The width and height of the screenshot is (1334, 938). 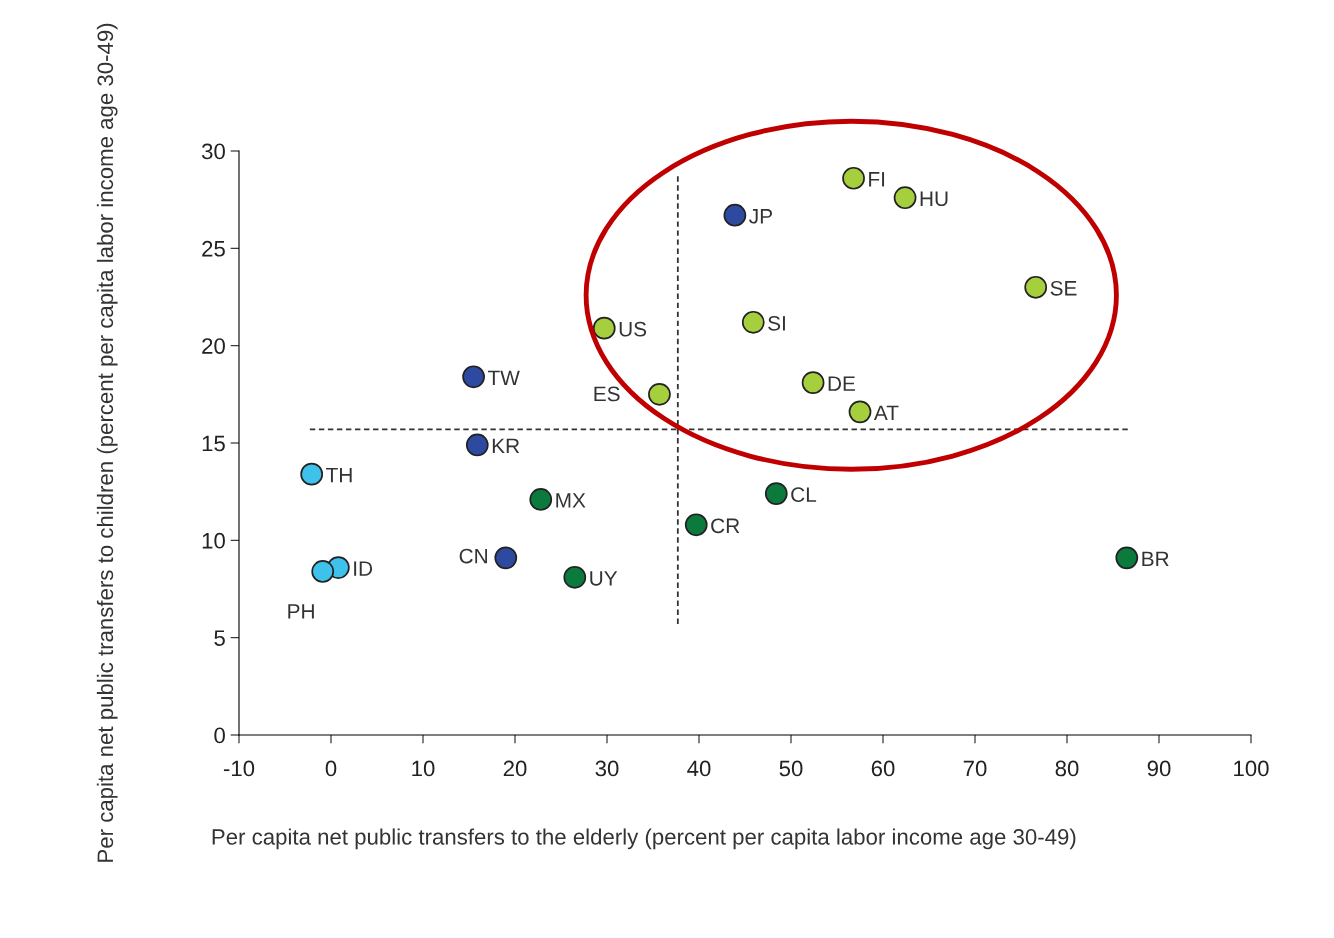 What do you see at coordinates (791, 768) in the screenshot?
I see `x-tick-label: 50` at bounding box center [791, 768].